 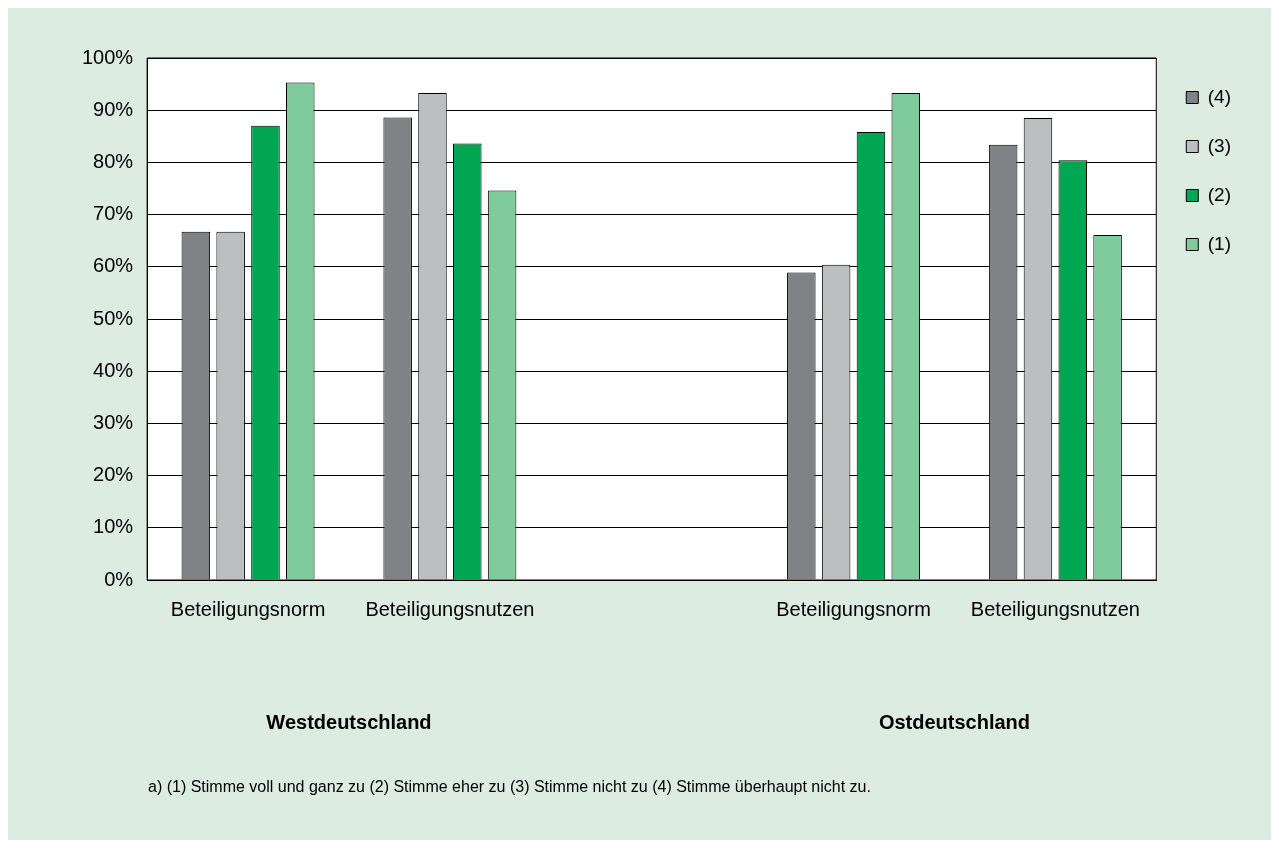 What do you see at coordinates (108, 56) in the screenshot?
I see `y-tick-label: 100%` at bounding box center [108, 56].